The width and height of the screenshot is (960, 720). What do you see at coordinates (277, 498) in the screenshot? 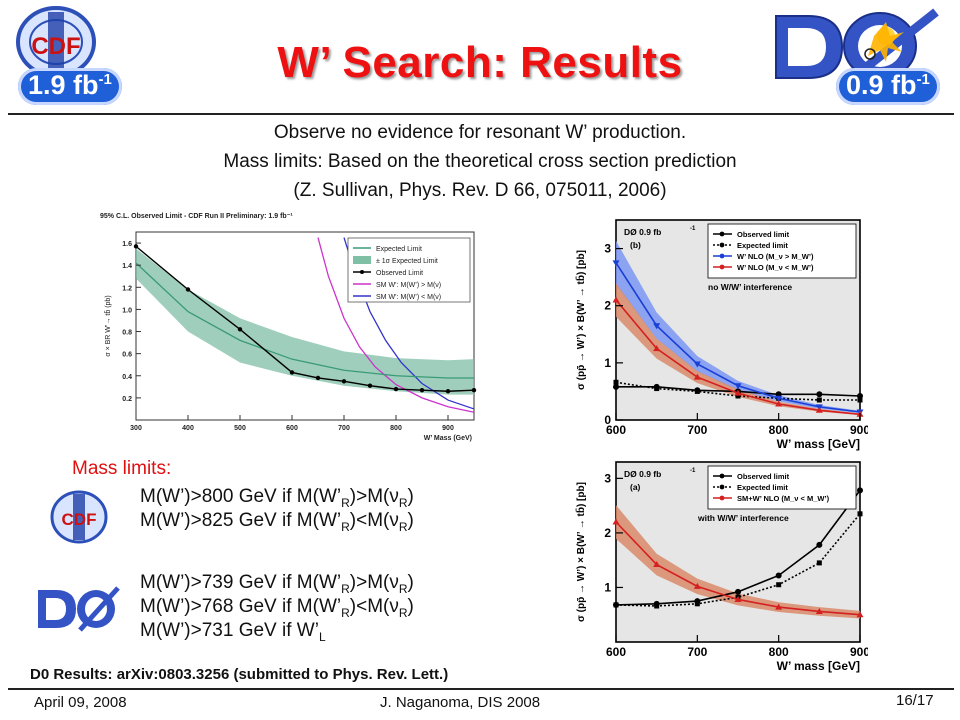
I see `cdf-mass-limit-1: M(W’)>800 GeV if M(W’R)>M(νR)` at bounding box center [277, 498].